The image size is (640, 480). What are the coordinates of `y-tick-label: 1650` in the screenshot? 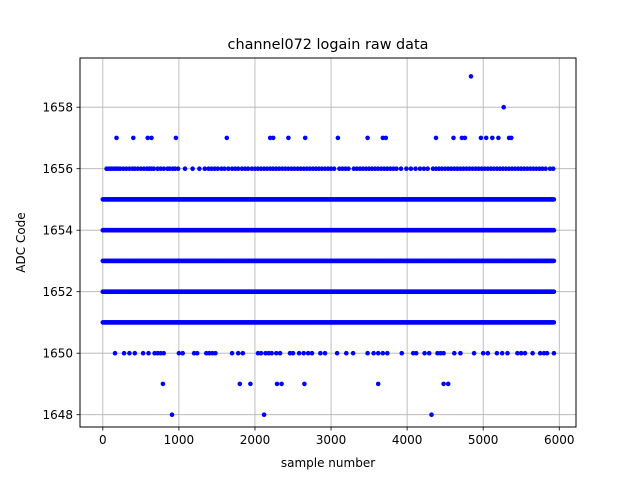 It's located at (57, 354).